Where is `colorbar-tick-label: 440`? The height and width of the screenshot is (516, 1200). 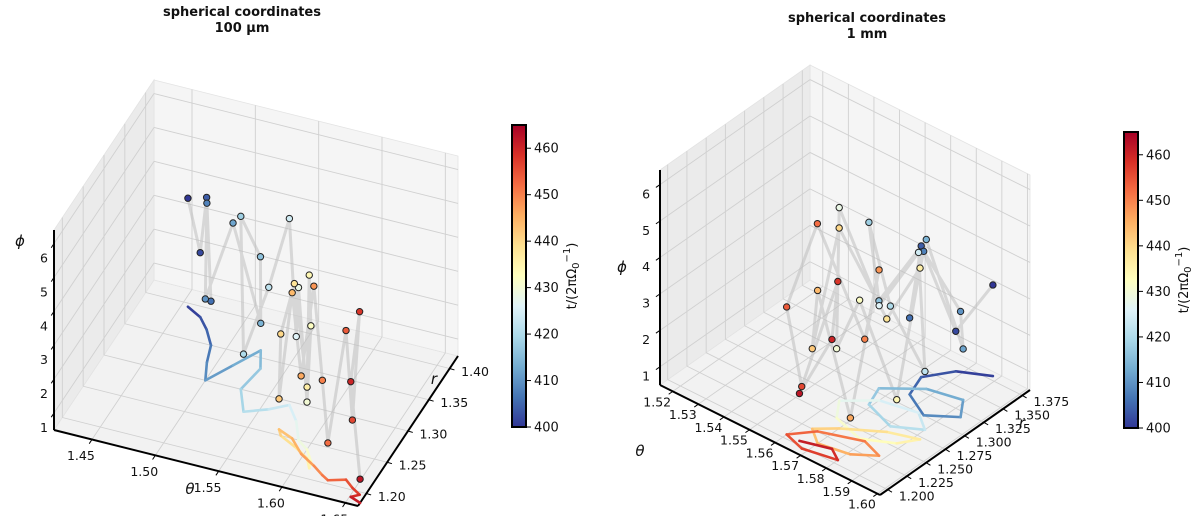 colorbar-tick-label: 440 is located at coordinates (1158, 246).